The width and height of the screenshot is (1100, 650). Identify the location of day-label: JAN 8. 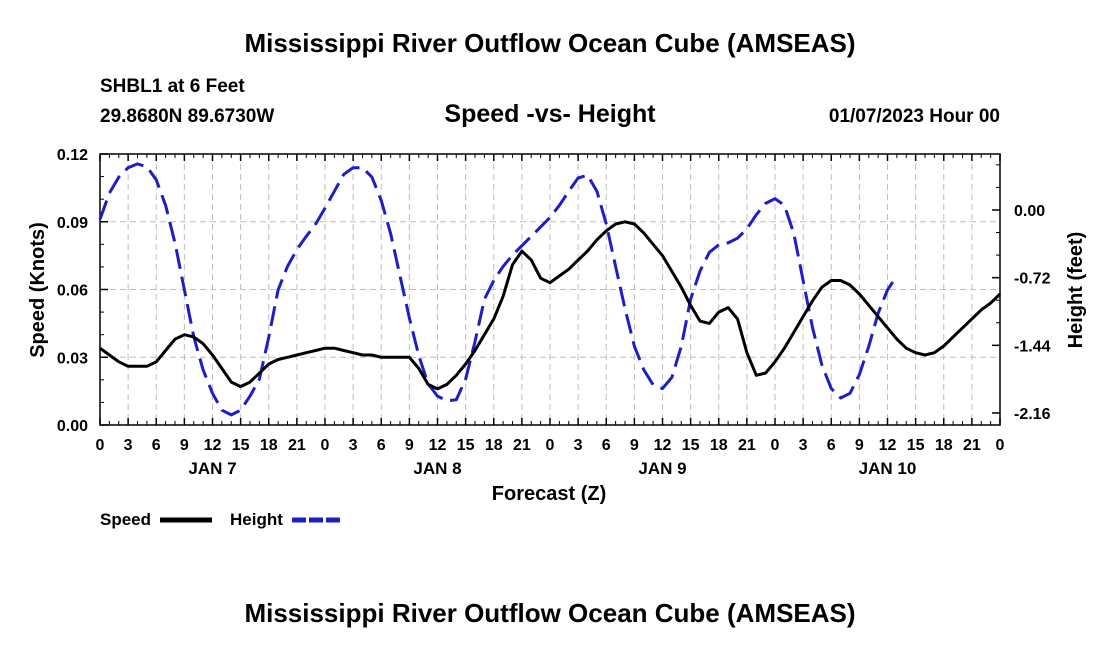
(437, 468).